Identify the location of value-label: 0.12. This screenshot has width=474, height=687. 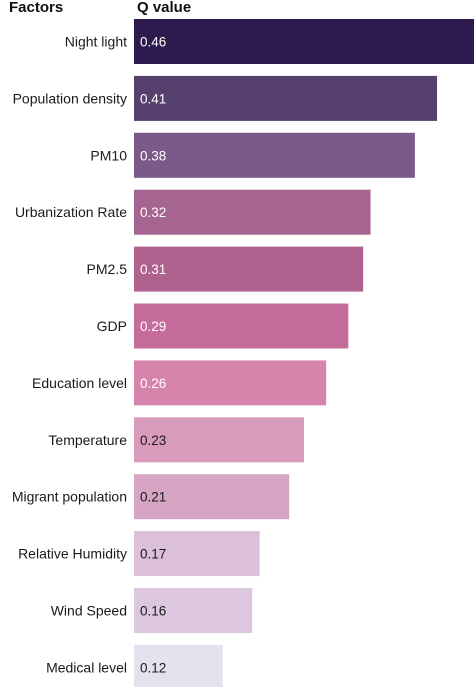
(153, 667).